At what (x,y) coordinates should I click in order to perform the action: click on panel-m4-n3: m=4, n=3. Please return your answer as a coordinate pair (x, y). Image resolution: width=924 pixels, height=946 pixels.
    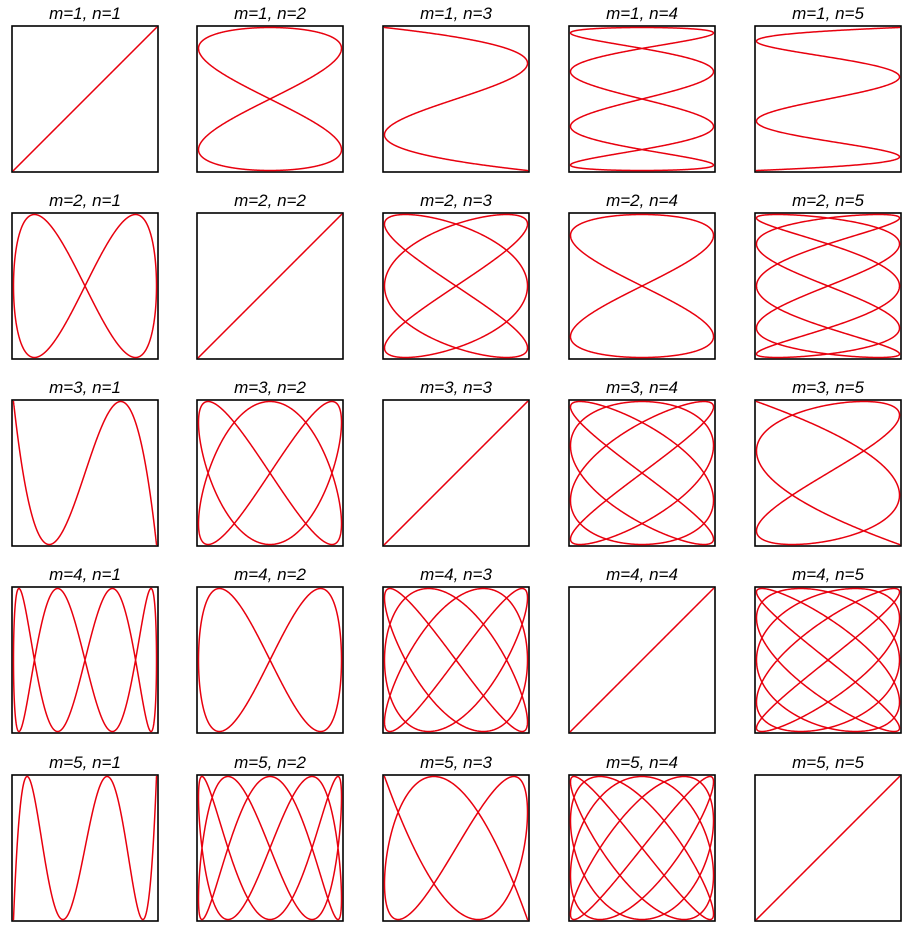
    Looking at the image, I should click on (456, 649).